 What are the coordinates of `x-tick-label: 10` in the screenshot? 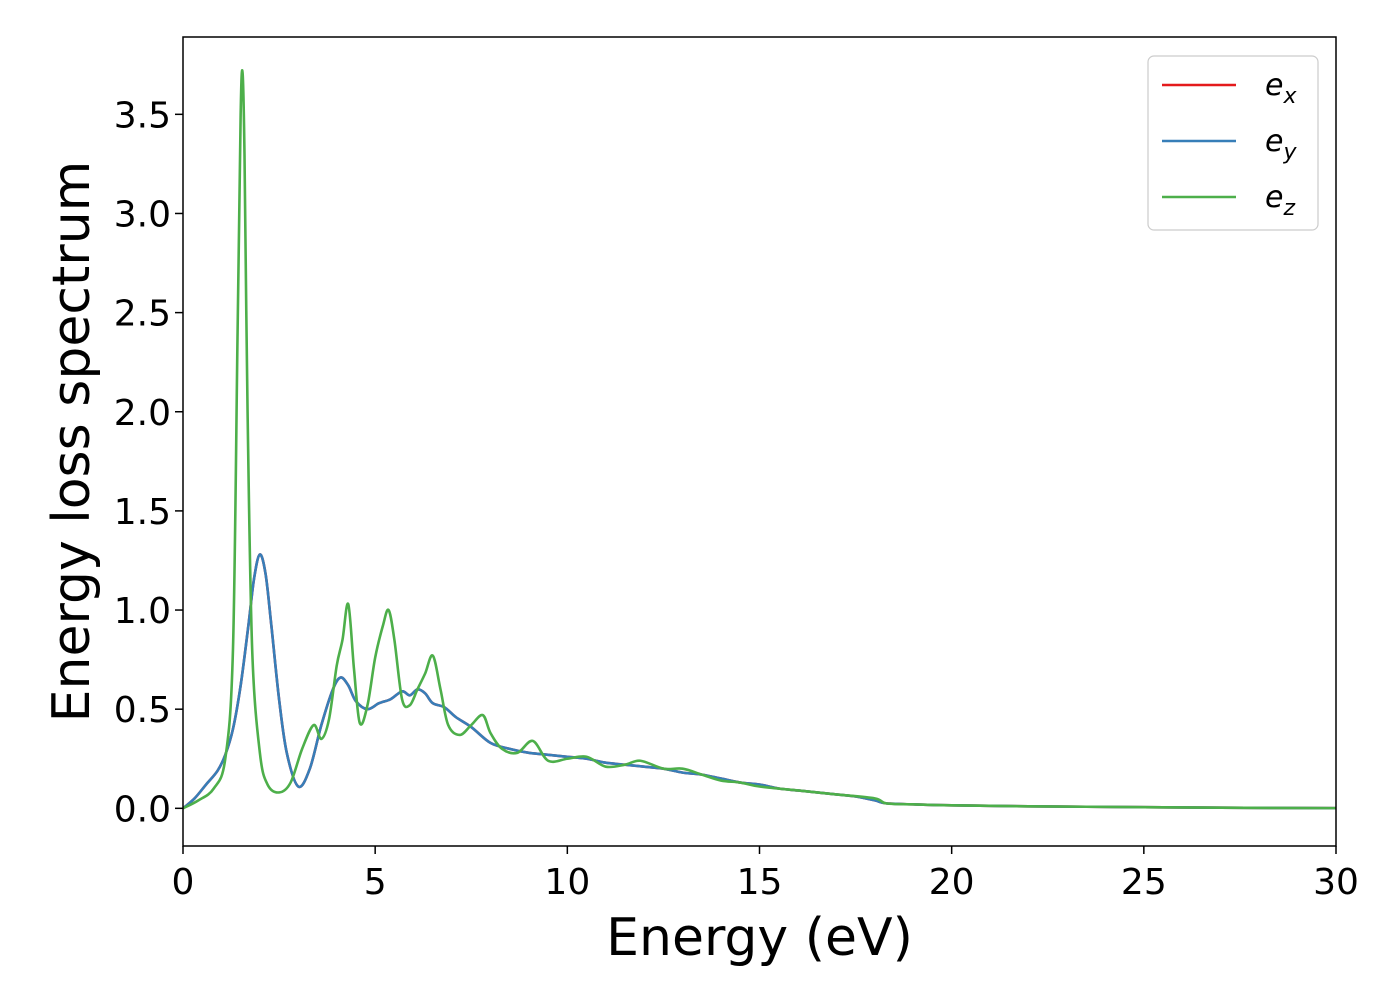 It's located at (567, 882).